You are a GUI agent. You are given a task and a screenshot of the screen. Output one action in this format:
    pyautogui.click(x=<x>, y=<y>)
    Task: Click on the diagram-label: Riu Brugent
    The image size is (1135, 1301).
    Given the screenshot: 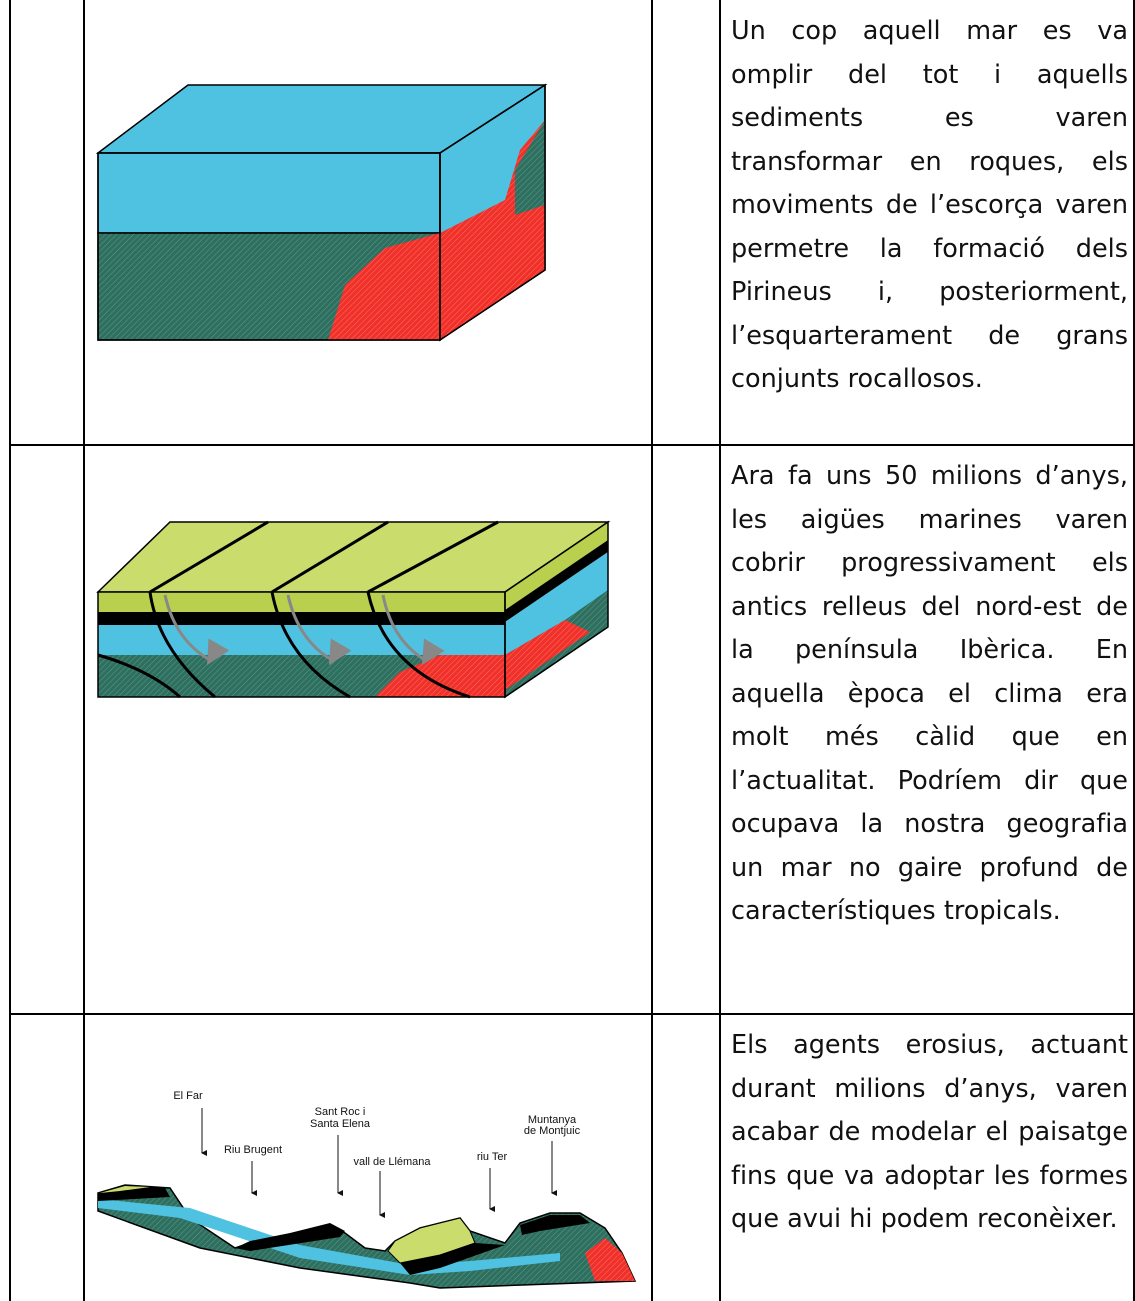 What is the action you would take?
    pyautogui.click(x=253, y=1150)
    